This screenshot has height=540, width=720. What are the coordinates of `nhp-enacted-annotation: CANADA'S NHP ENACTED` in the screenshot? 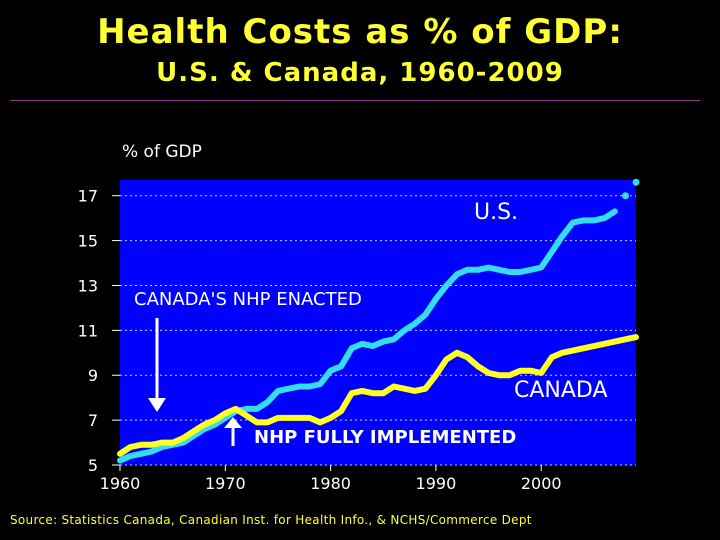 It's located at (248, 299).